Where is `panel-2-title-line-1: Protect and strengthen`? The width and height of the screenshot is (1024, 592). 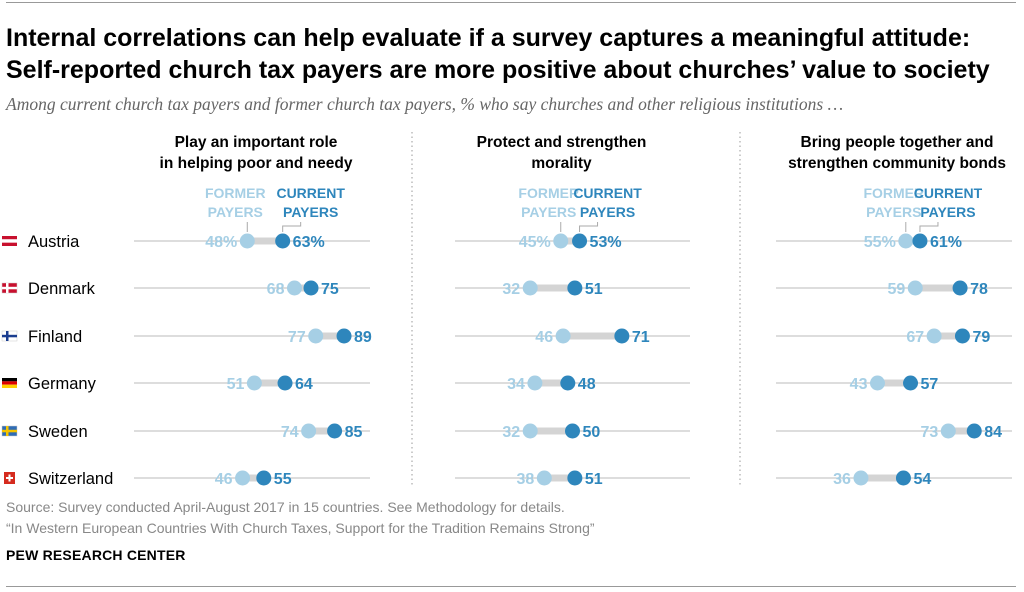 panel-2-title-line-1: Protect and strengthen is located at coordinates (562, 142).